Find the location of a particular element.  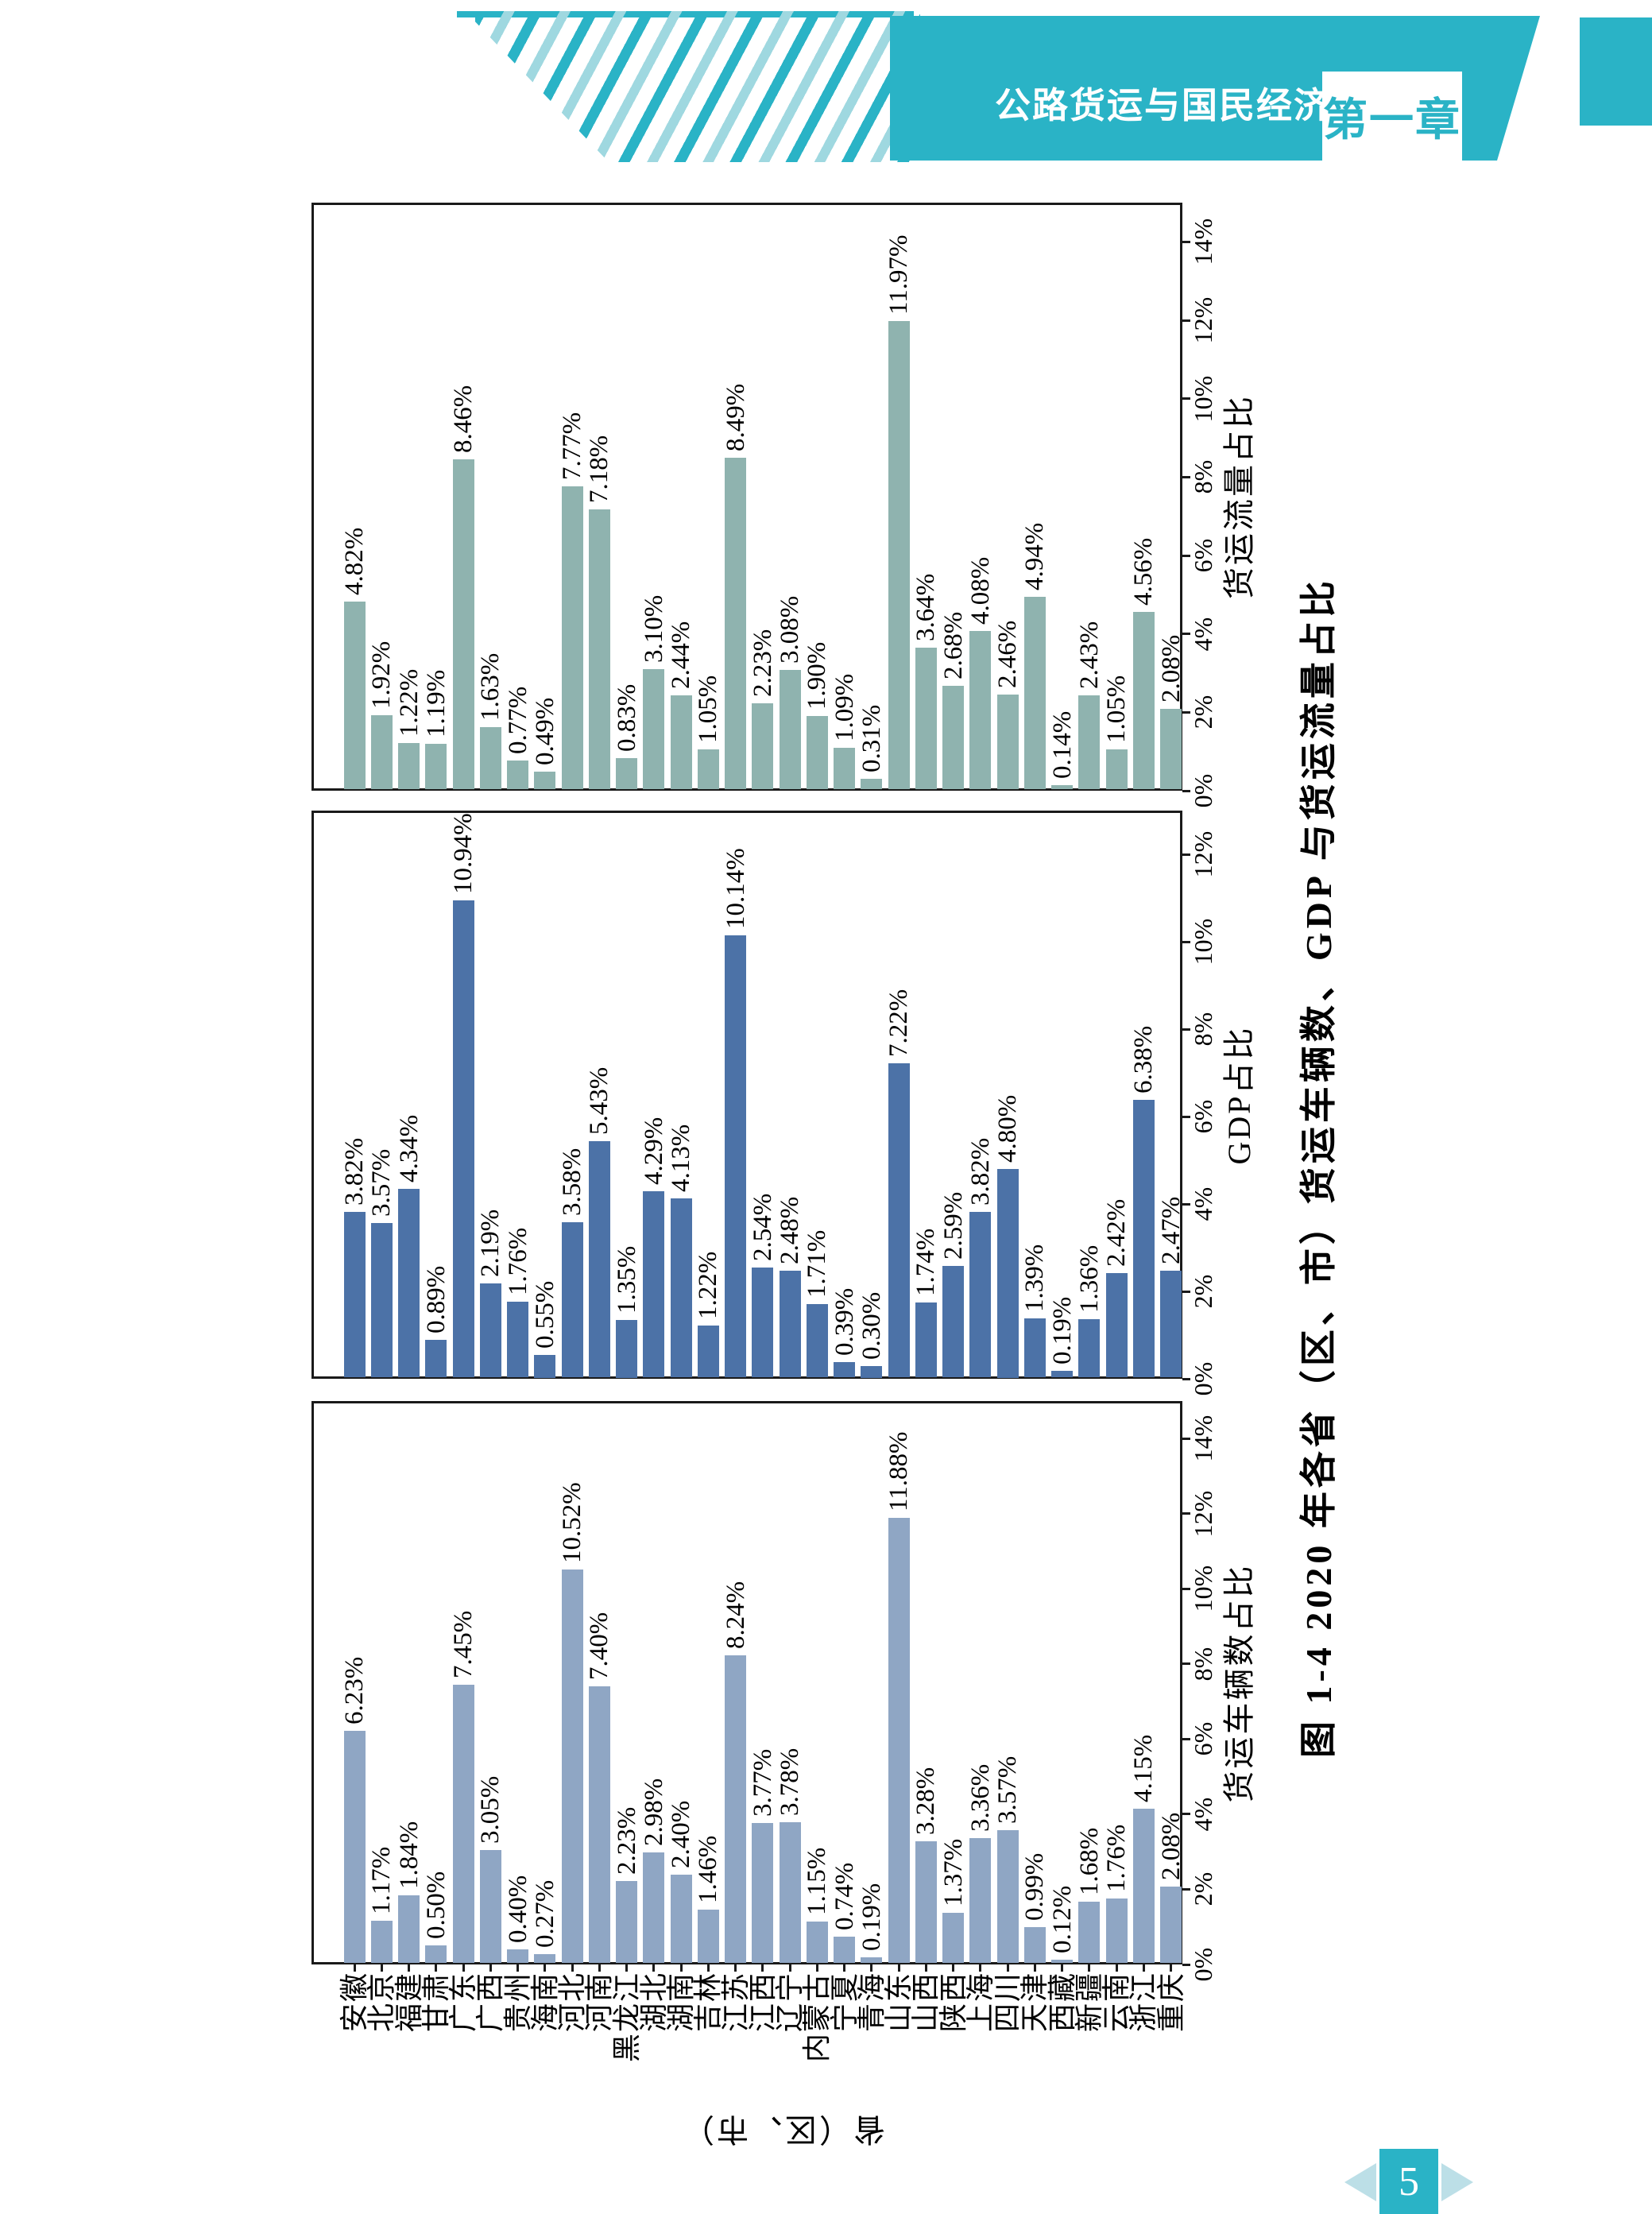

value-axis-title-GDP占比: GDP占比 is located at coordinates (1239, 1094).